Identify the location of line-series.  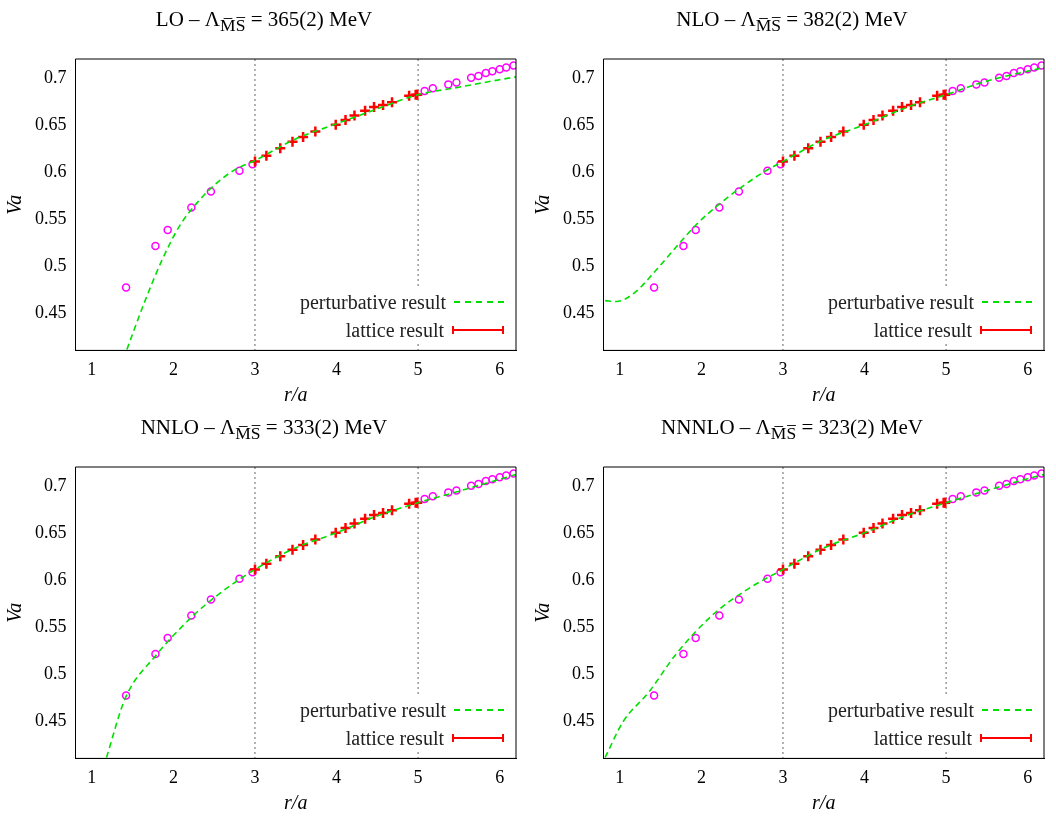
(321, 213).